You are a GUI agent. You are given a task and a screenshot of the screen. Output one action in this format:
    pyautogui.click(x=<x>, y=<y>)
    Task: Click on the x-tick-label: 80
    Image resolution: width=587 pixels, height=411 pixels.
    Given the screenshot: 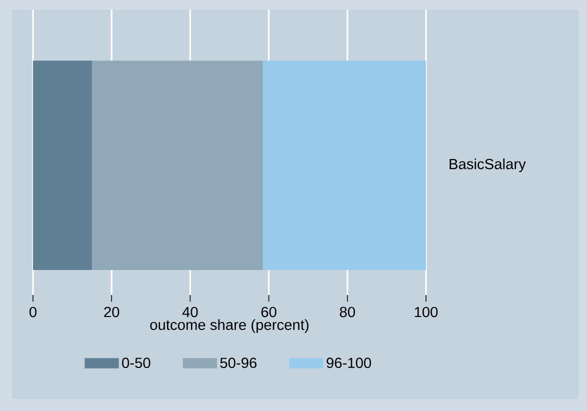 What is the action you would take?
    pyautogui.click(x=347, y=312)
    